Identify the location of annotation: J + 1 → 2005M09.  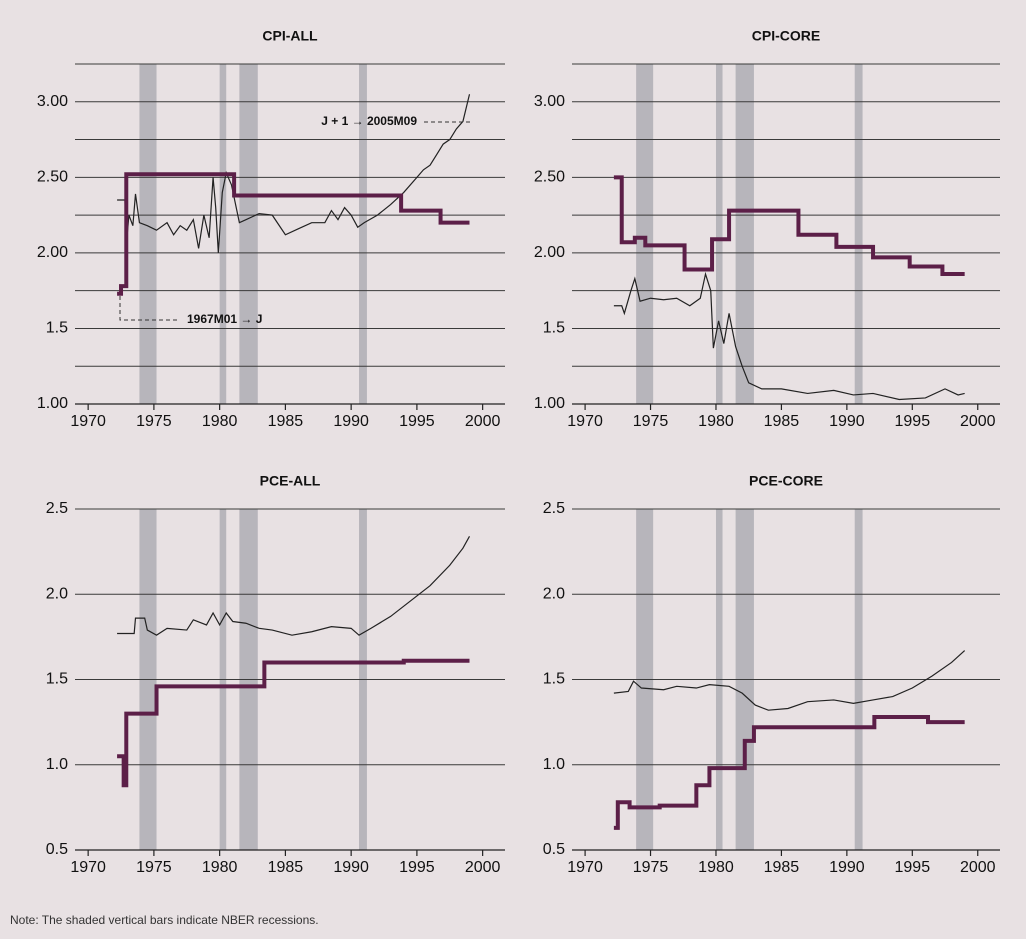
(369, 121).